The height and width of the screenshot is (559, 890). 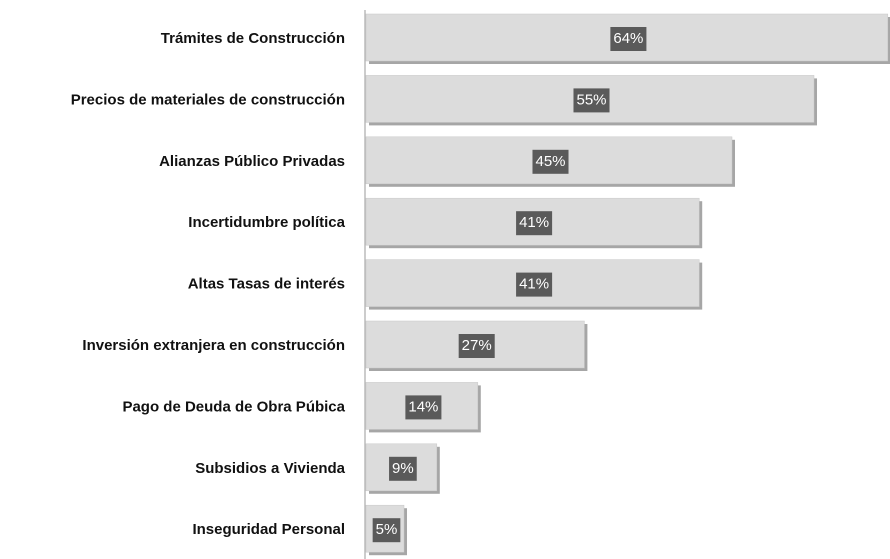 What do you see at coordinates (268, 529) in the screenshot?
I see `category-label: Inseguridad Personal` at bounding box center [268, 529].